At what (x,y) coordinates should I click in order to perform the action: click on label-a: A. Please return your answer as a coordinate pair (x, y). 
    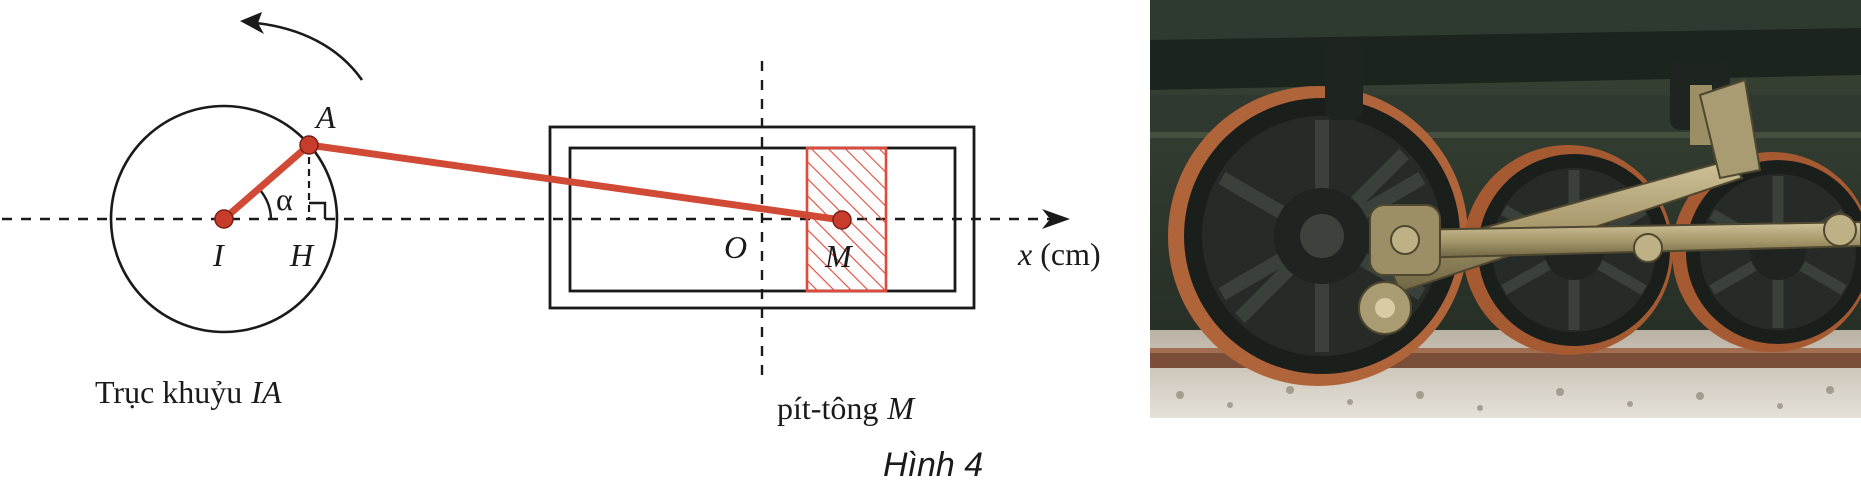
    Looking at the image, I should click on (325, 117).